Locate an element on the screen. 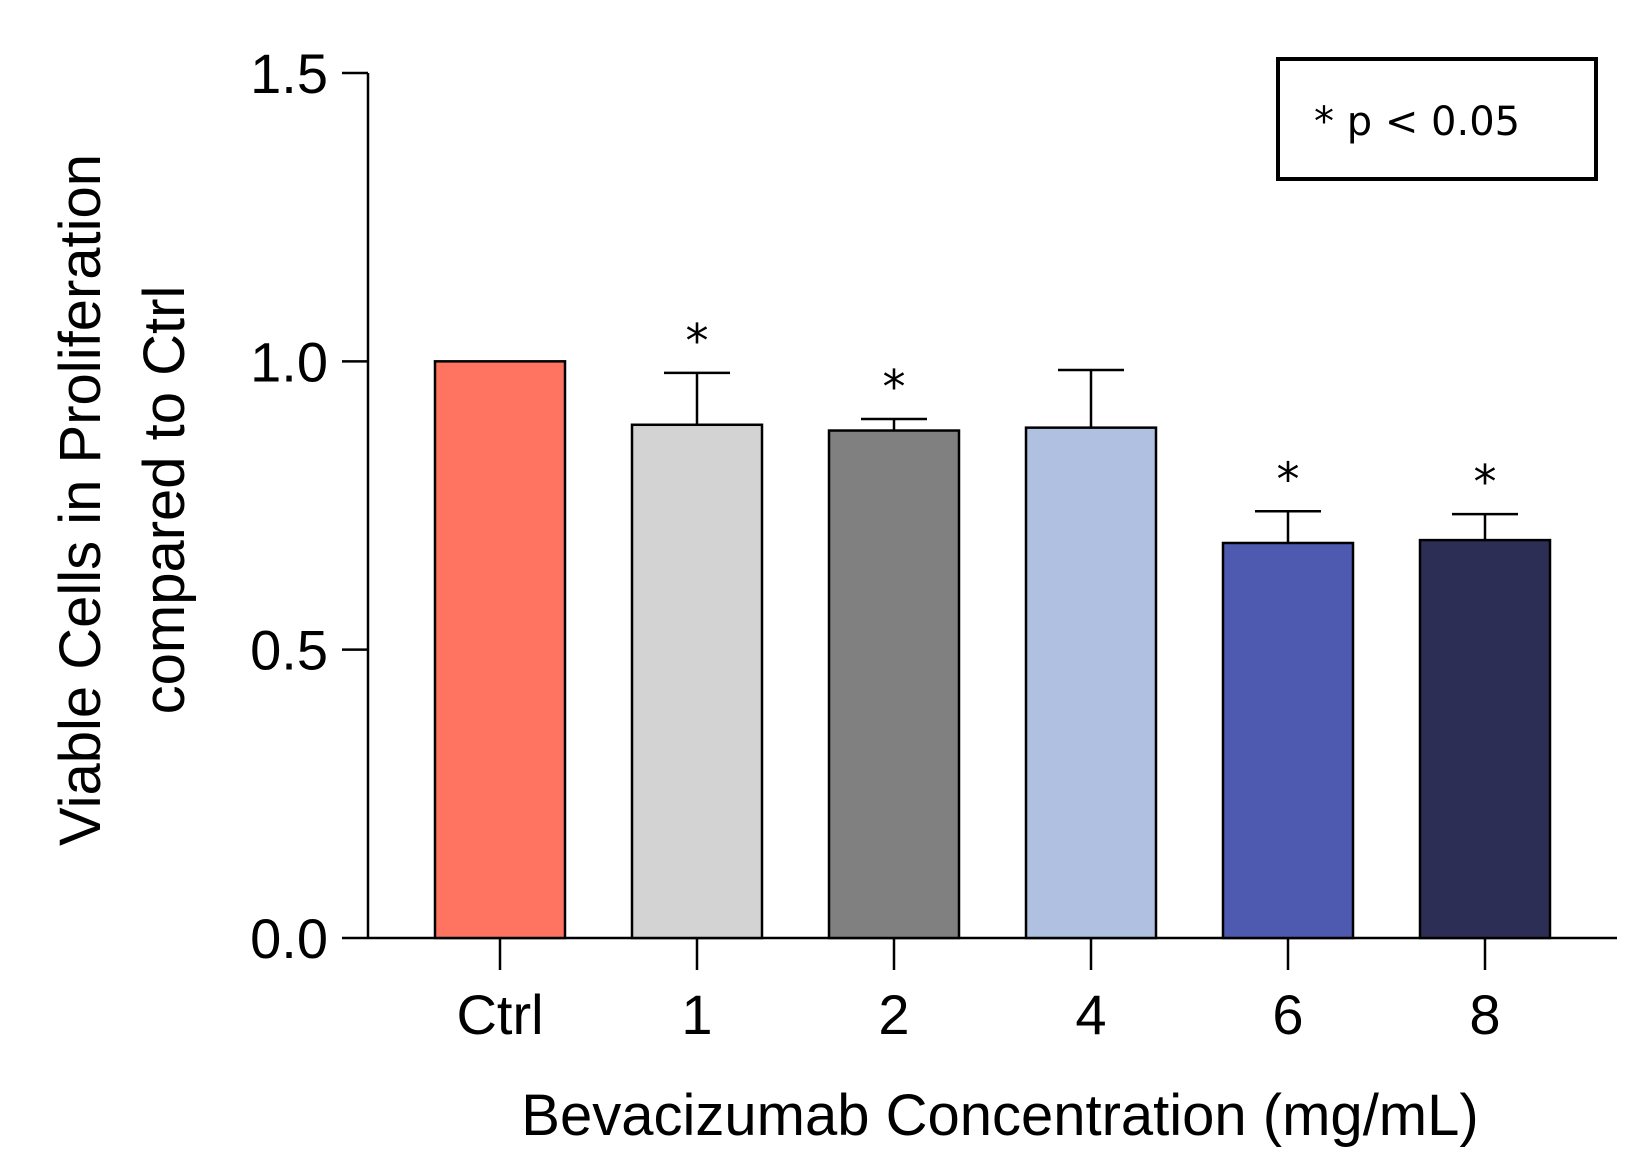 The width and height of the screenshot is (1640, 1174). legend: * p < 0.05 is located at coordinates (1437, 119).